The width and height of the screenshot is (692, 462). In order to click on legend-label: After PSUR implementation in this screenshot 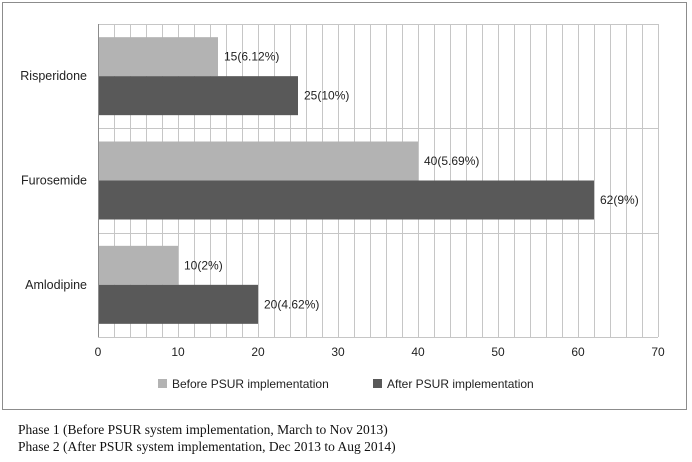, I will do `click(460, 384)`.